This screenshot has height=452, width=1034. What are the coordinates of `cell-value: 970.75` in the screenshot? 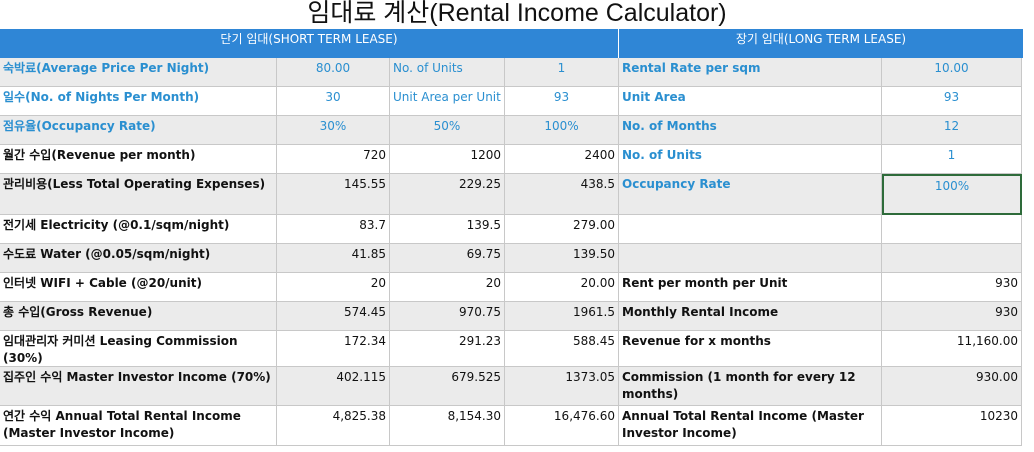 It's located at (447, 316).